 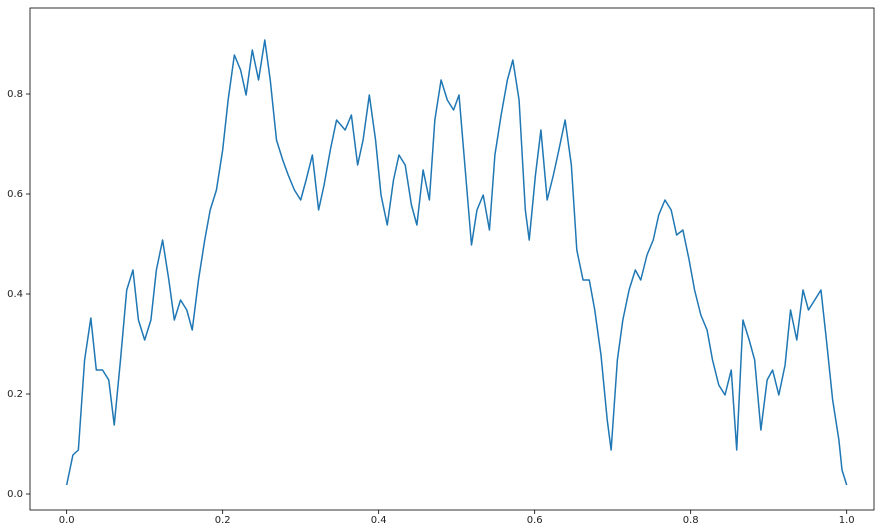 What do you see at coordinates (379, 519) in the screenshot?
I see `x-tick-label: 0.4` at bounding box center [379, 519].